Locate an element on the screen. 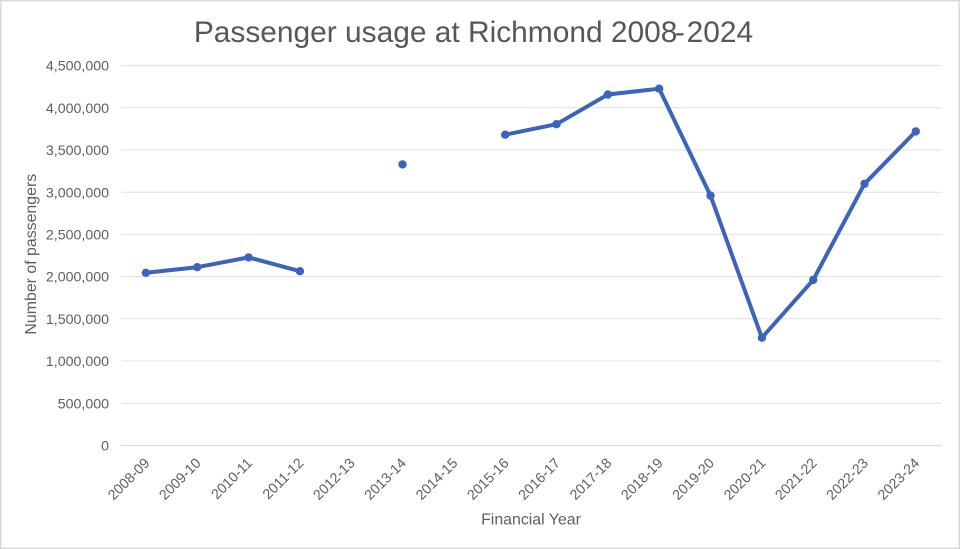  svg-text: 3,000,000 is located at coordinates (77, 193).